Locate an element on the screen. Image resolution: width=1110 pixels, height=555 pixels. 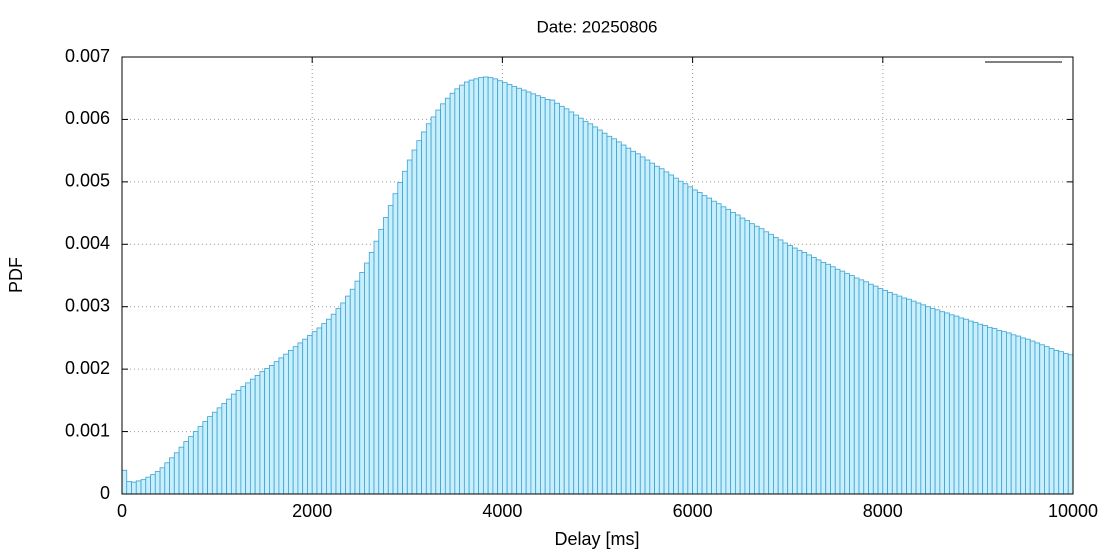
x-tick-label: 10000 is located at coordinates (1073, 511).